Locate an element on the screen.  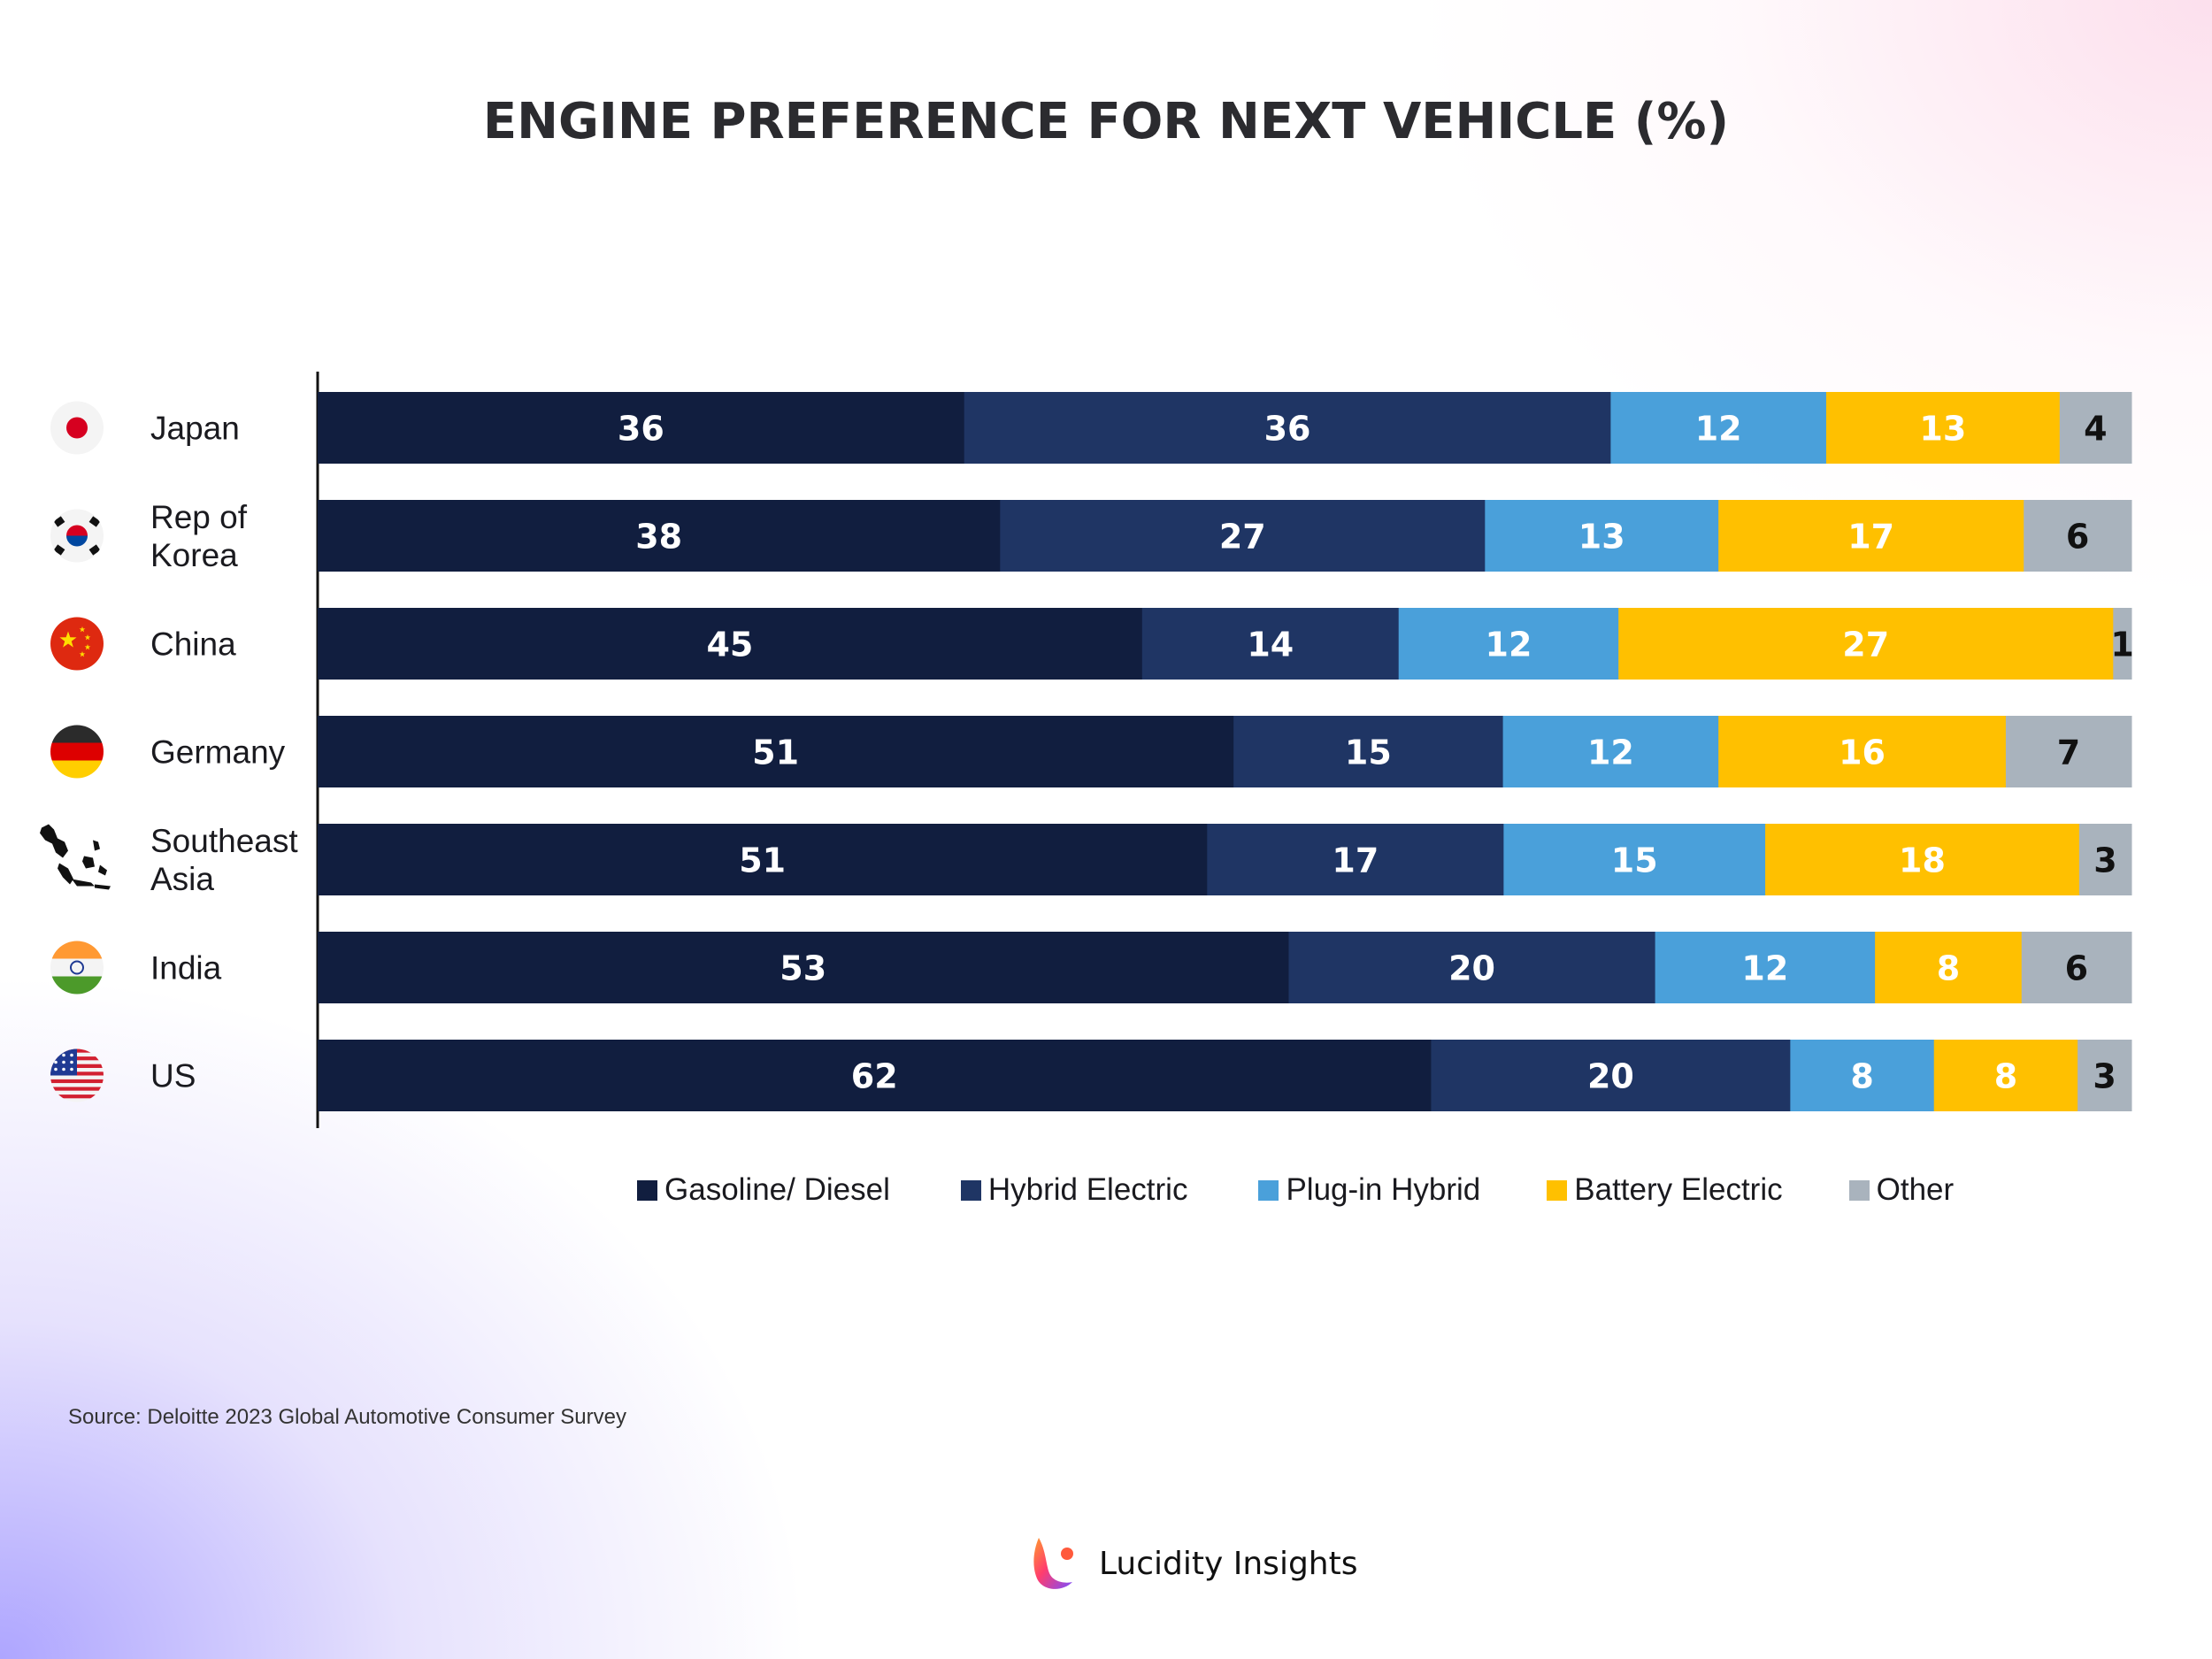
category-label: China is located at coordinates (193, 645).